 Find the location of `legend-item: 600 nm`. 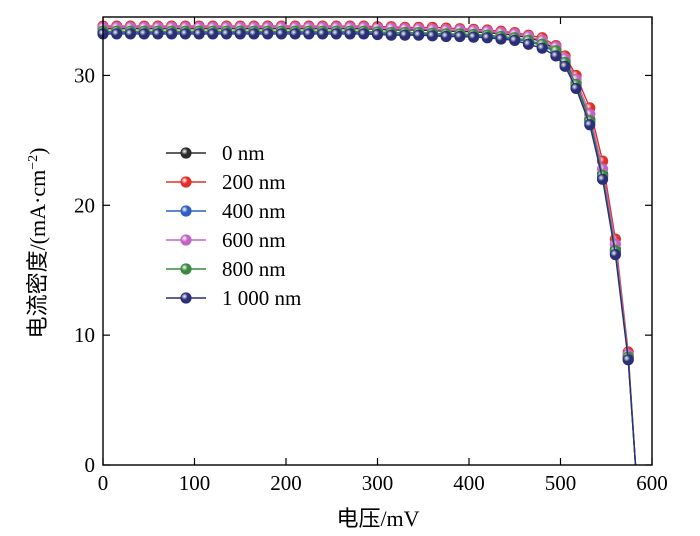

legend-item: 600 nm is located at coordinates (226, 240).